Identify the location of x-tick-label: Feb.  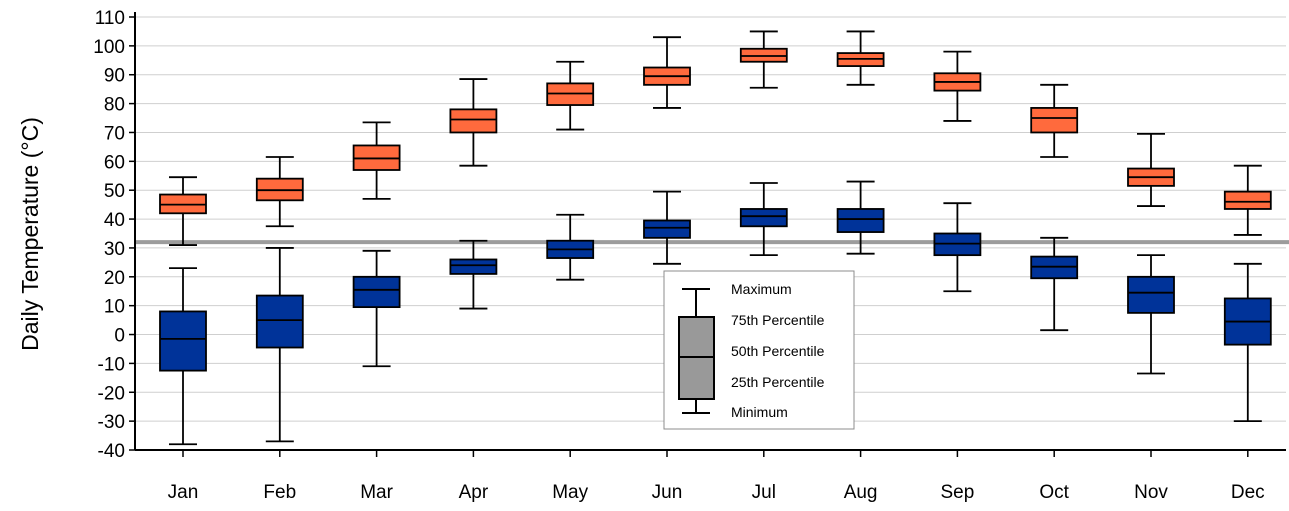
(279, 492).